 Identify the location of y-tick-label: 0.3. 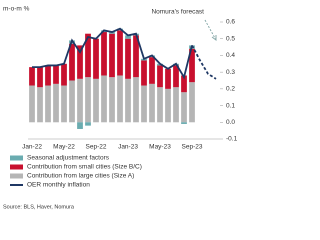
(230, 72).